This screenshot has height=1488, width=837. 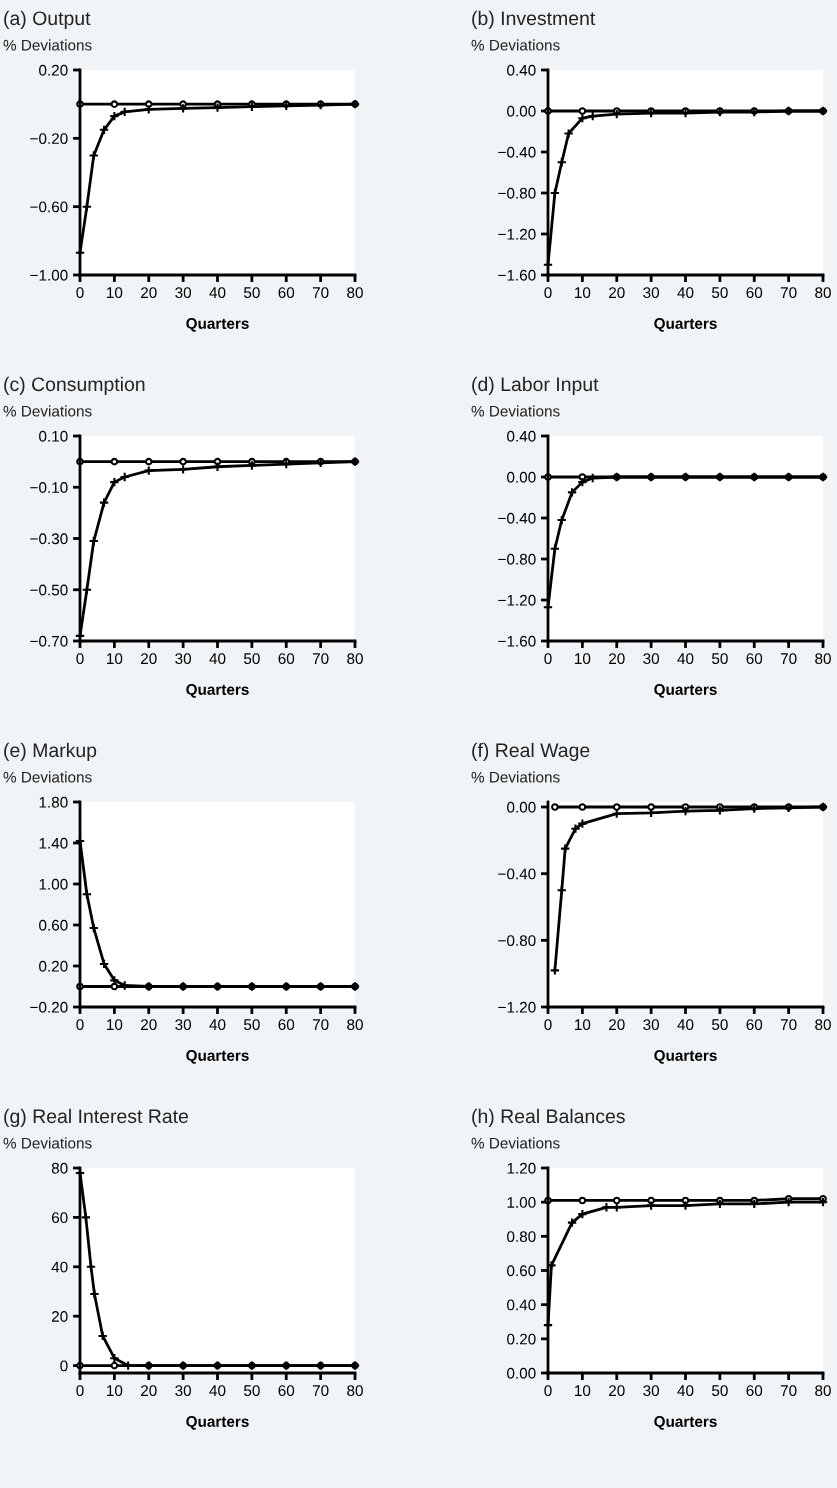 What do you see at coordinates (47, 19) in the screenshot?
I see `chart-title: (a) Output` at bounding box center [47, 19].